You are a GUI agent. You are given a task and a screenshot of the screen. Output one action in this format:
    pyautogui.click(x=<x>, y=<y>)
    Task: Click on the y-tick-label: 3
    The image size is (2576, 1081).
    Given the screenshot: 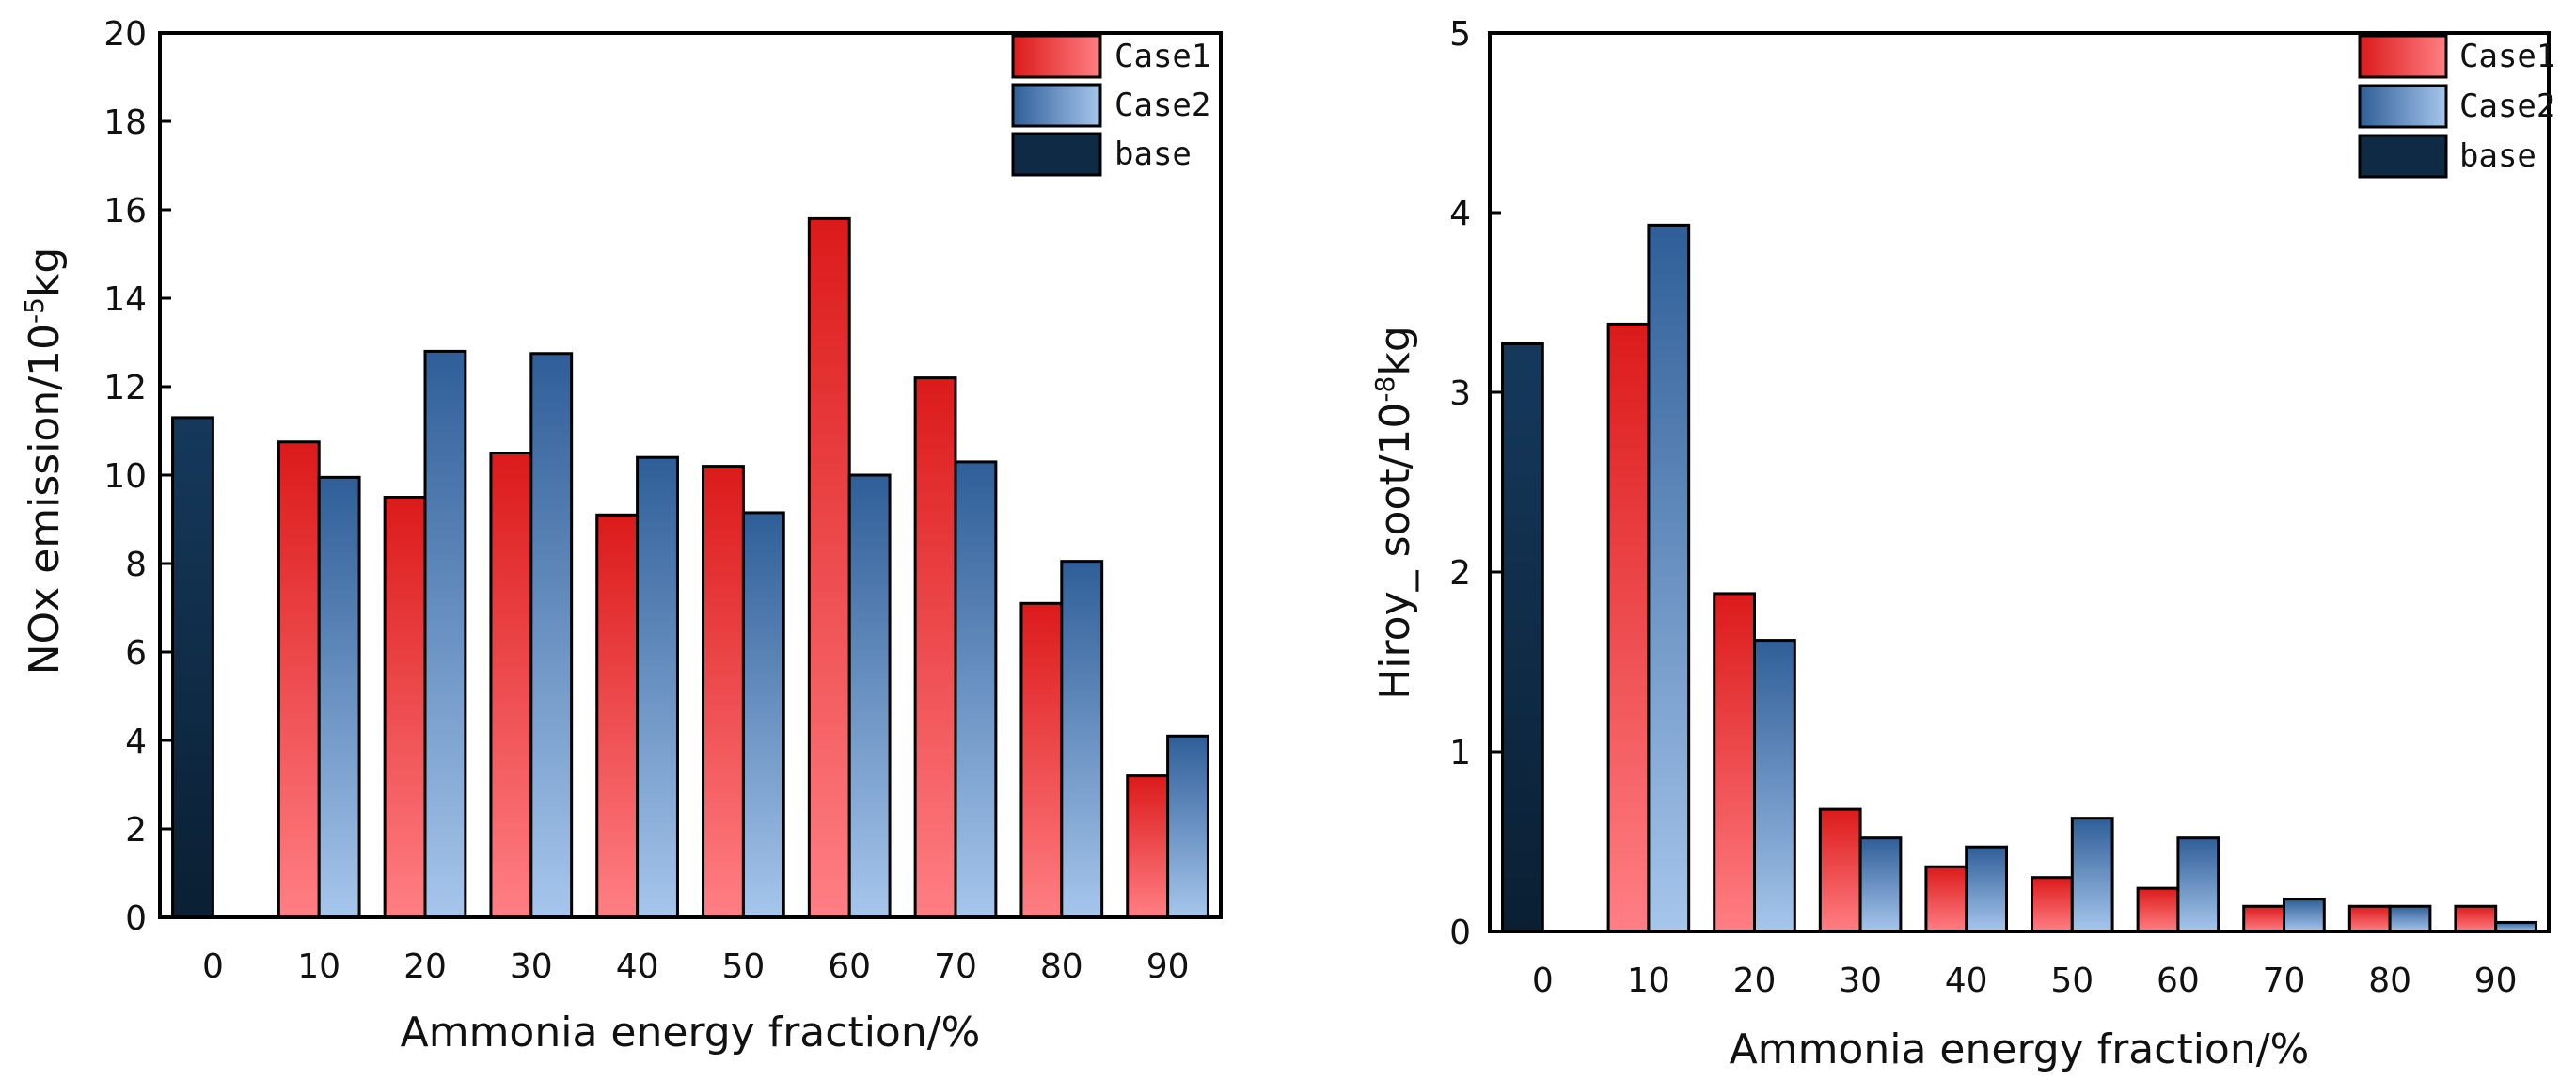 What is the action you would take?
    pyautogui.click(x=1460, y=393)
    